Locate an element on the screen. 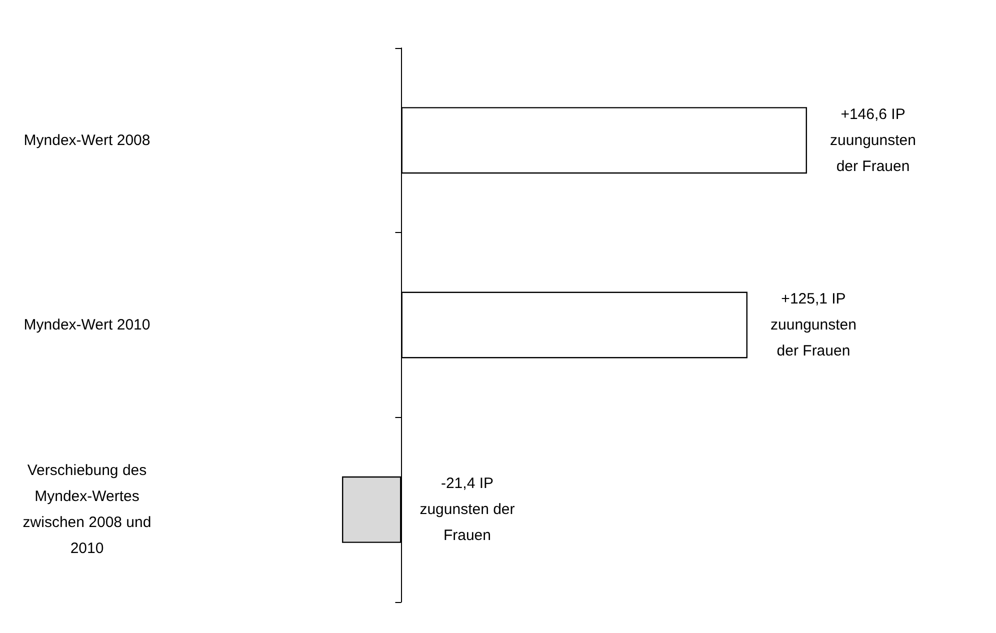 The height and width of the screenshot is (633, 996). y-tick-label: Myndex-Wert 2010 is located at coordinates (87, 325).